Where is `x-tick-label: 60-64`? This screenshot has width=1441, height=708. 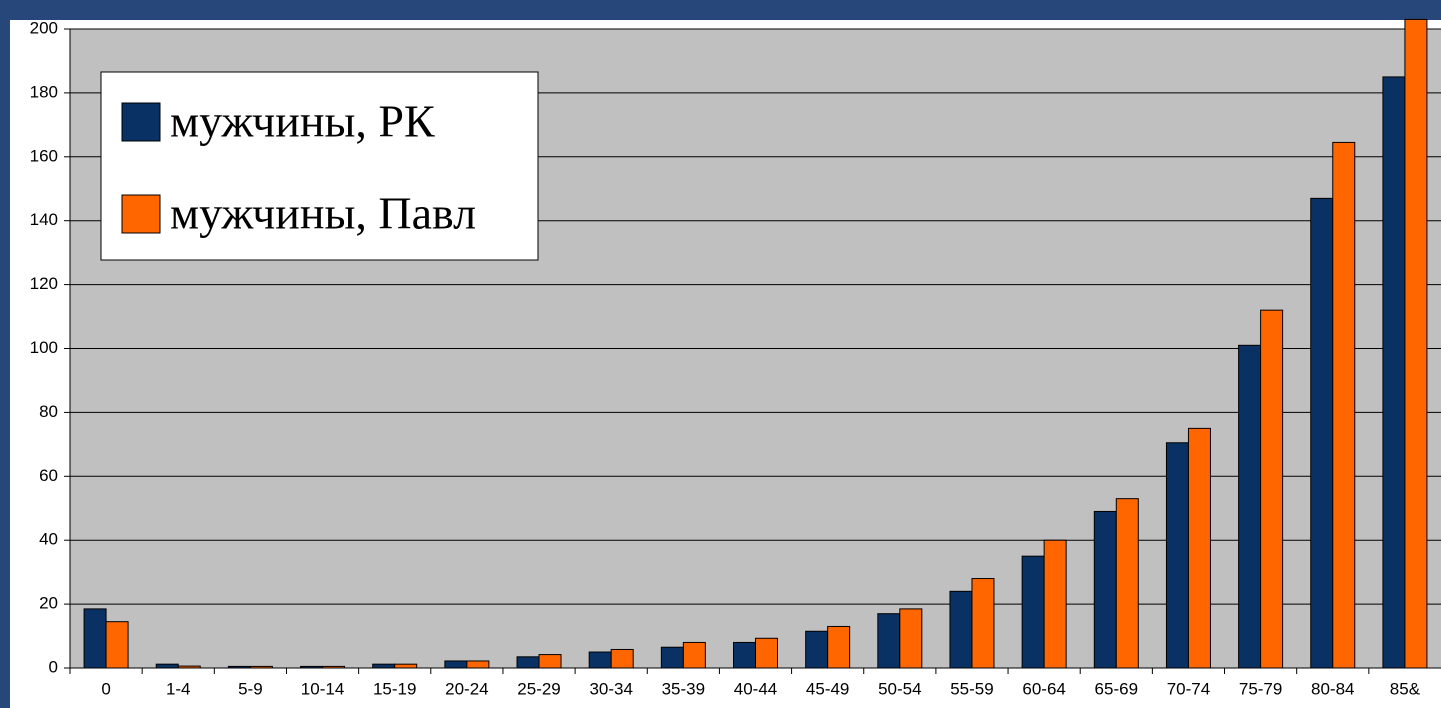
x-tick-label: 60-64 is located at coordinates (1043, 688).